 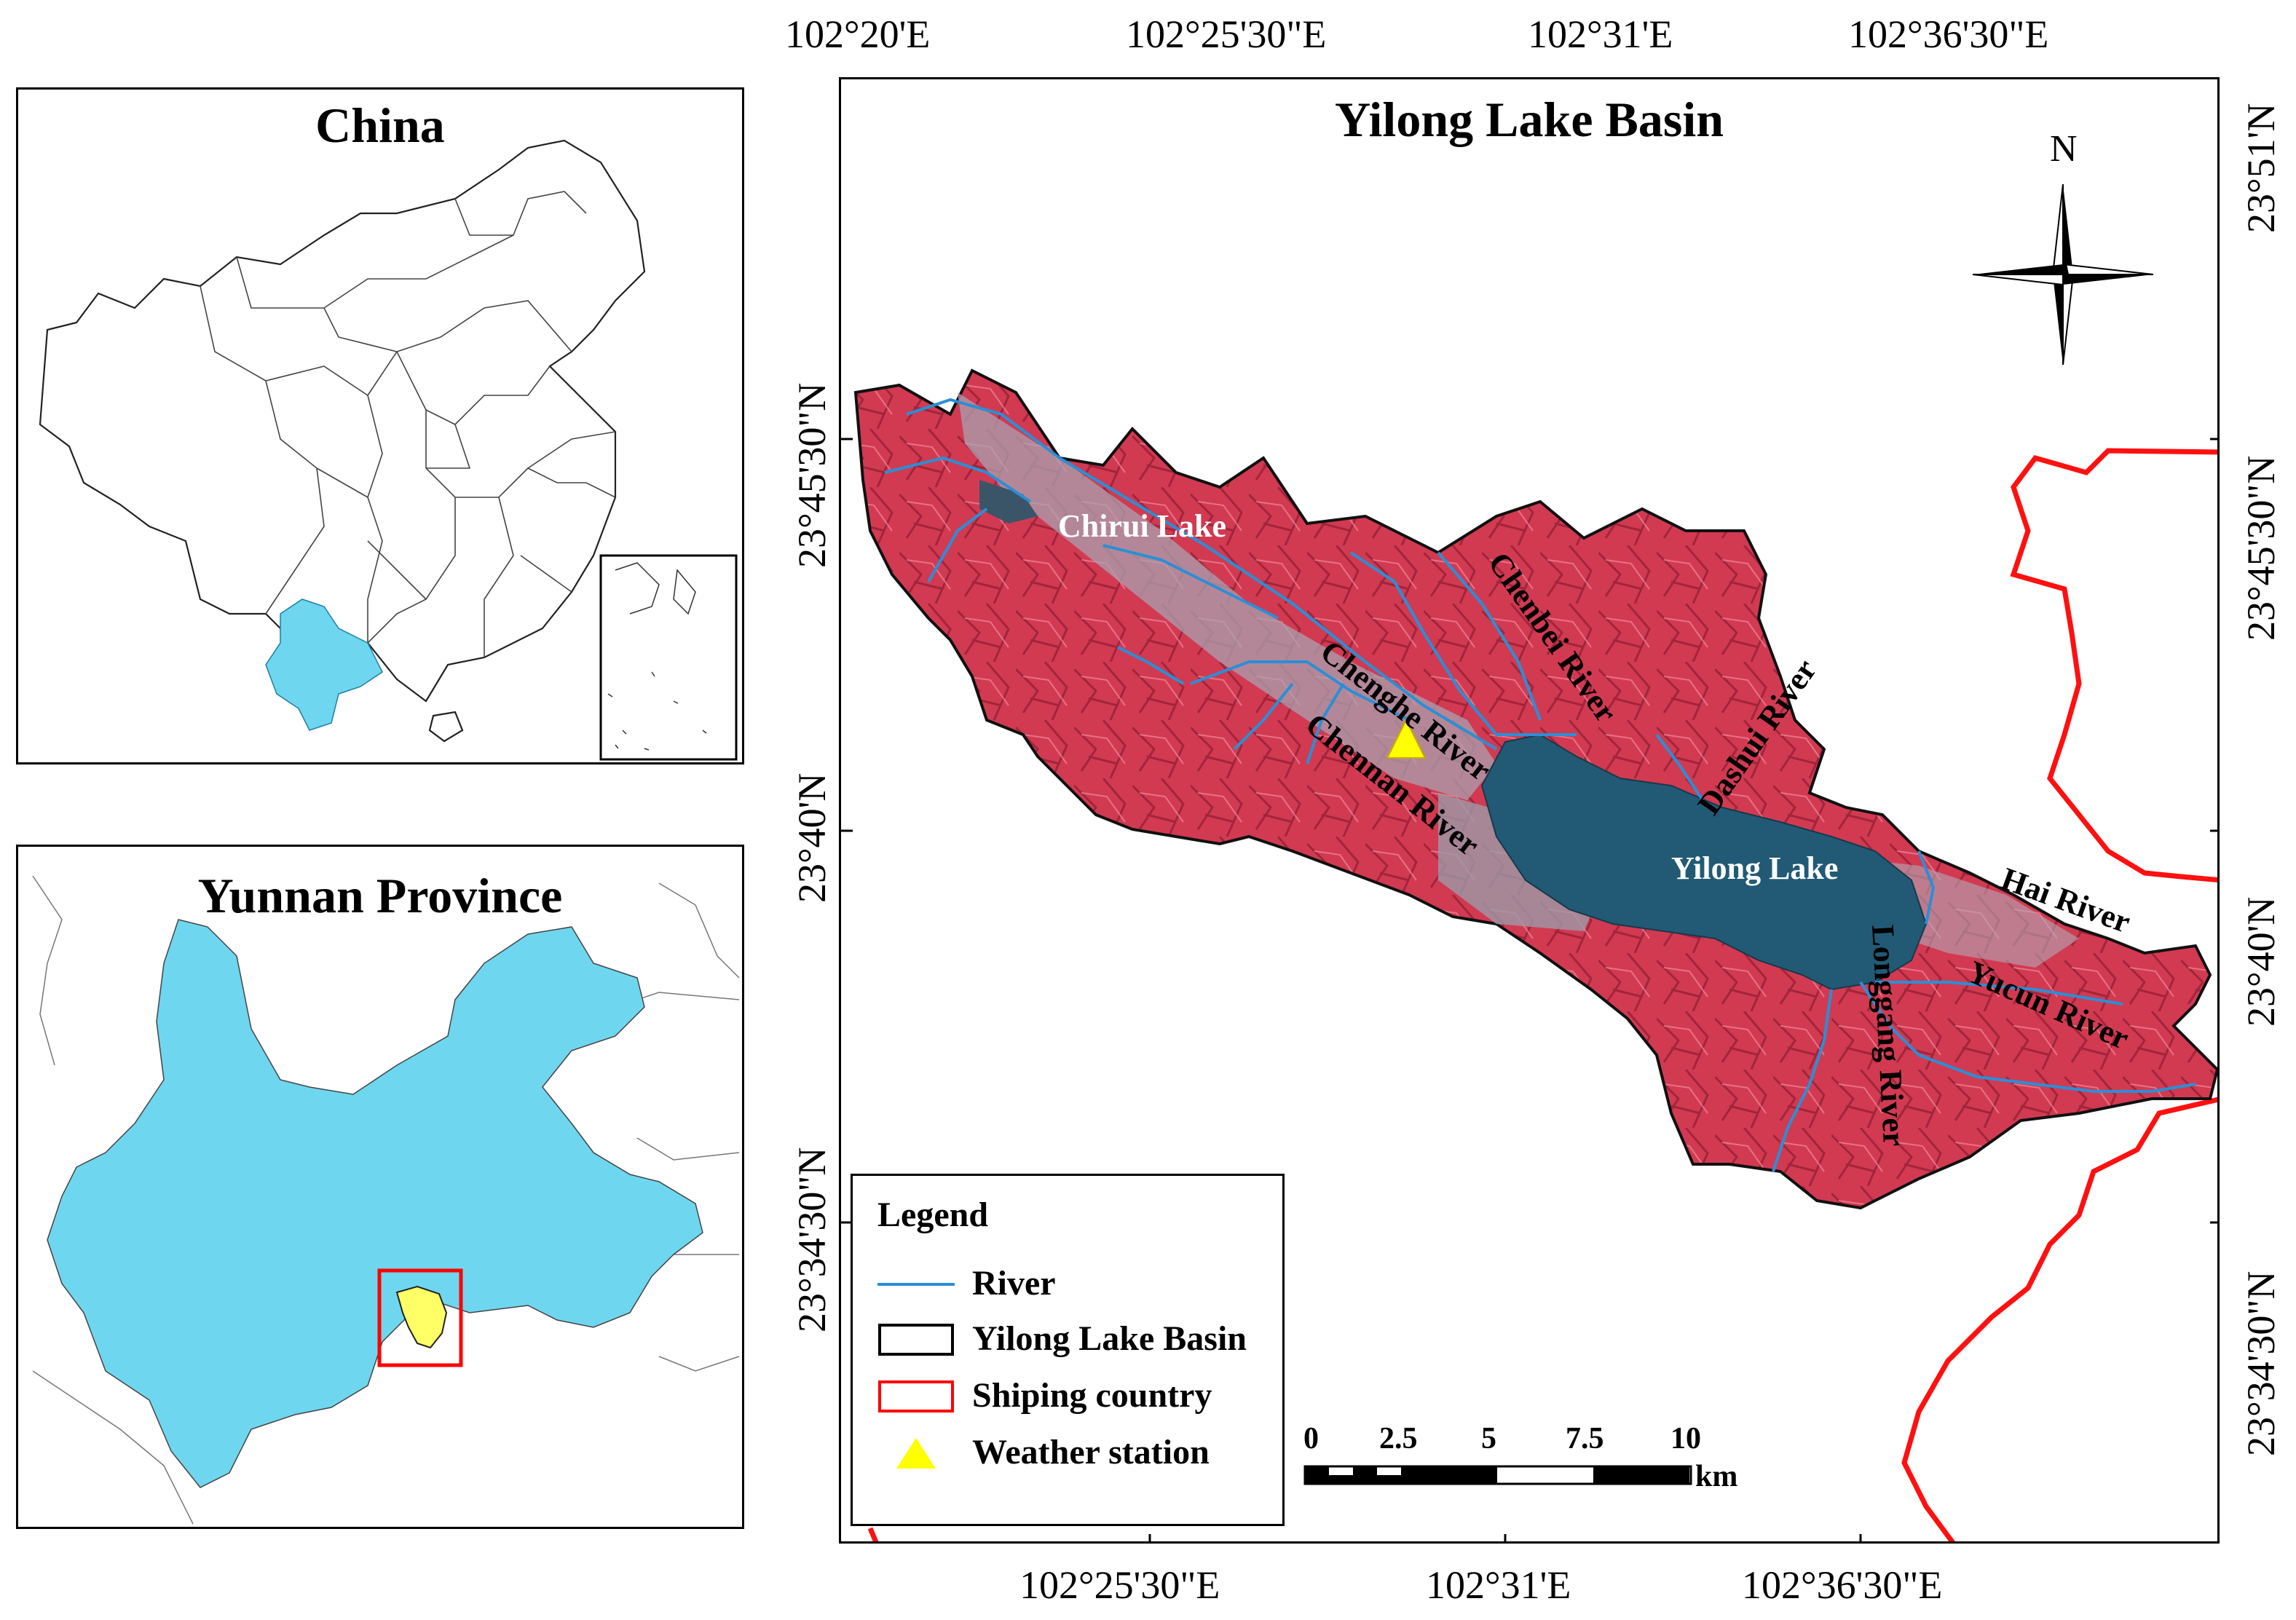 I want to click on north-arrow-label: N, so click(x=2064, y=149).